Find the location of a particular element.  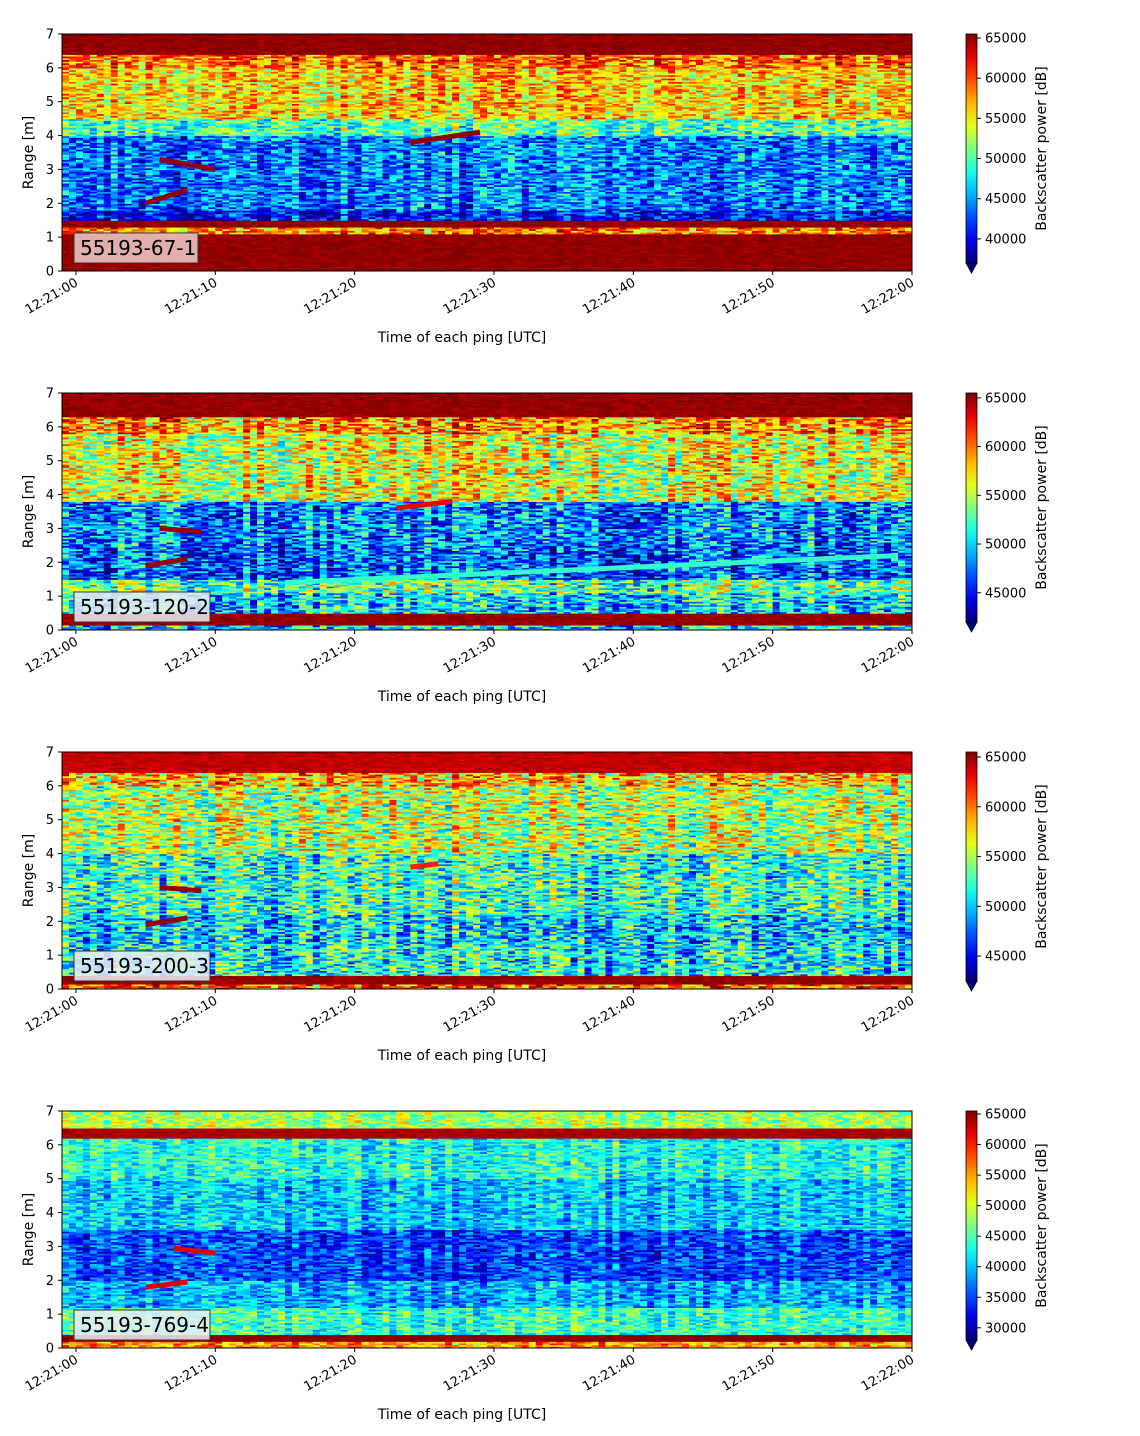

colorbar-tick-label: 40000 is located at coordinates (1005, 239).